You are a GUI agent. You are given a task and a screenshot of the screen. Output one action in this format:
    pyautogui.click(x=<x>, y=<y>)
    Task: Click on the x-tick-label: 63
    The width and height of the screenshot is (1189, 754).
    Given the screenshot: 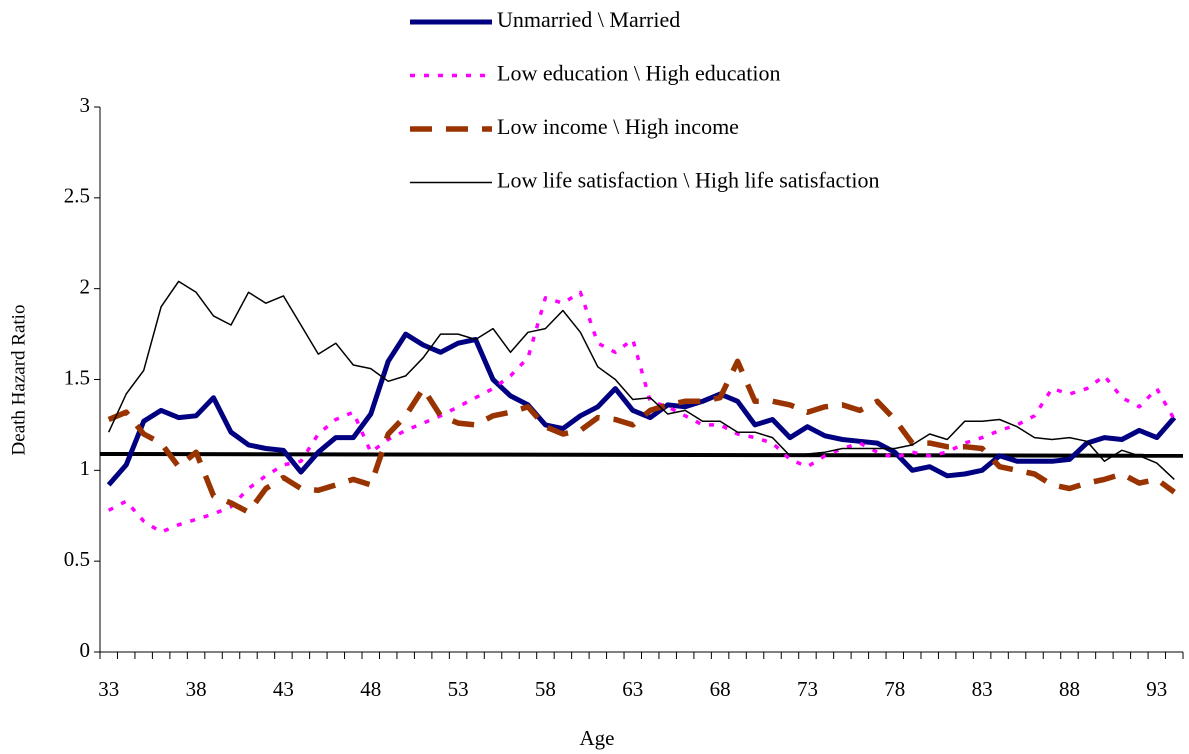 What is the action you would take?
    pyautogui.click(x=632, y=689)
    